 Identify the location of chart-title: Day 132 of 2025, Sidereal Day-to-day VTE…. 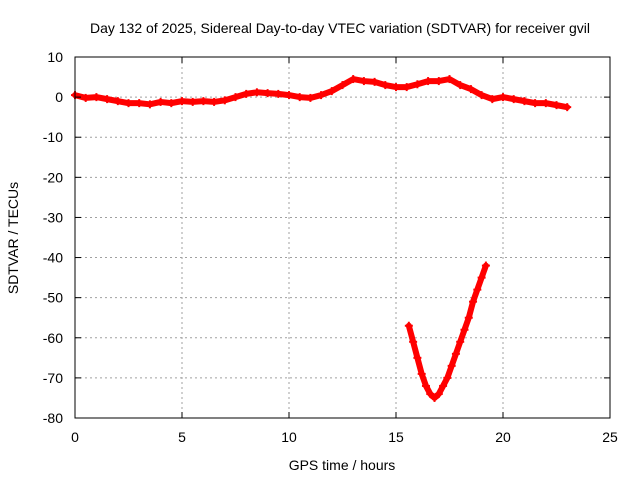
(340, 28).